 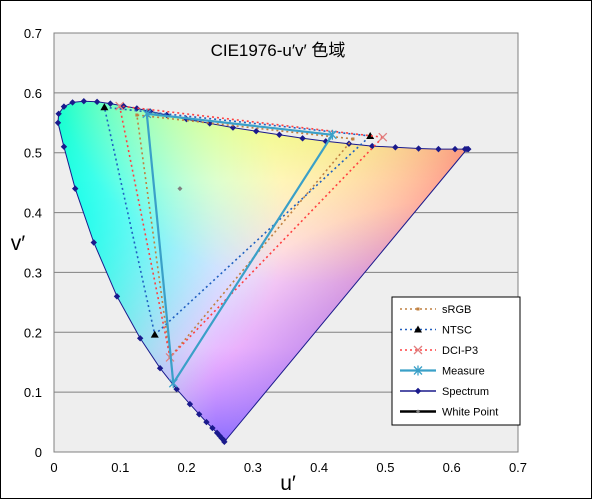 I want to click on legend: sRGB NTSC DCI-P3 Measure Spectrum White Point, so click(x=456, y=361).